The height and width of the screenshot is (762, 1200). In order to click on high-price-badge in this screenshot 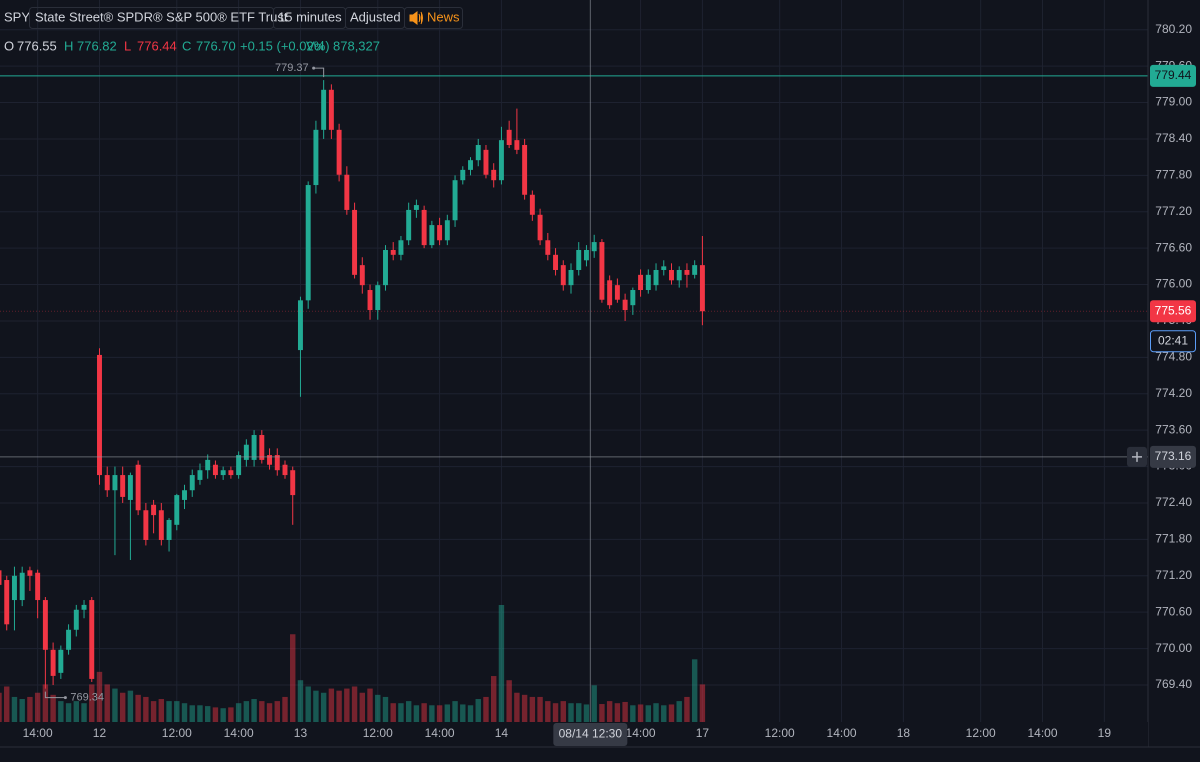, I will do `click(1173, 75)`.